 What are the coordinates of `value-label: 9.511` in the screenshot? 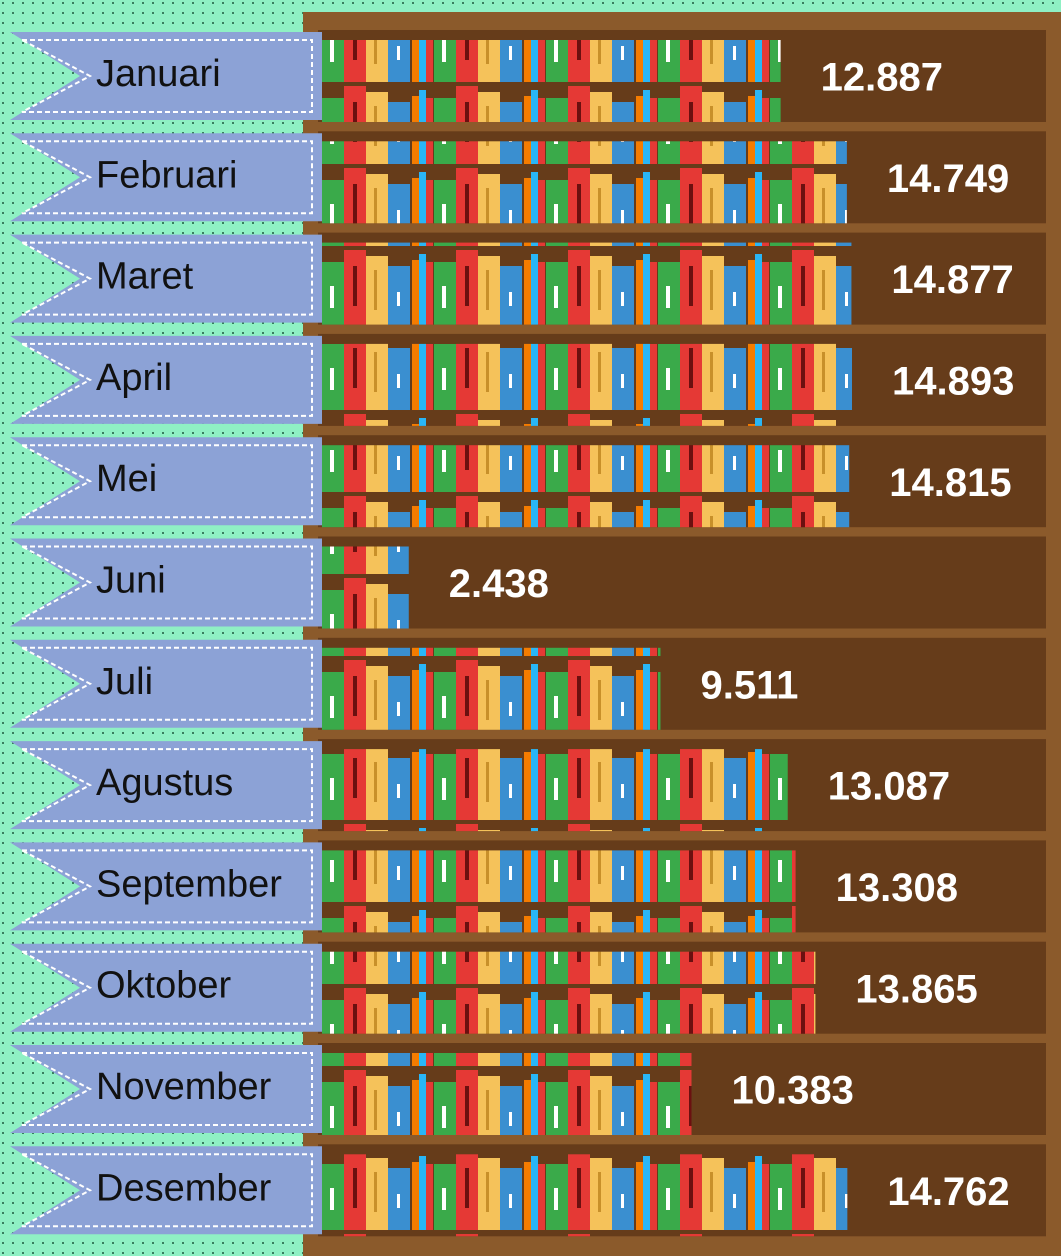 It's located at (749, 685).